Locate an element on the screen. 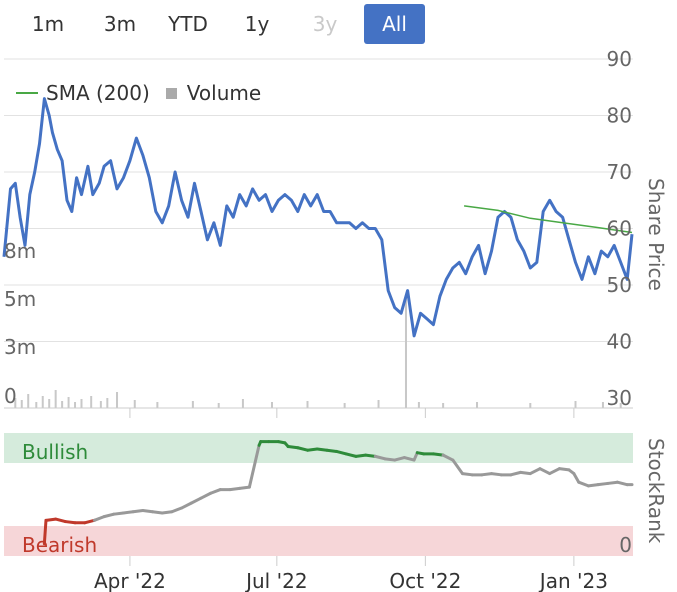  volume-legend-label: Volume is located at coordinates (224, 93).